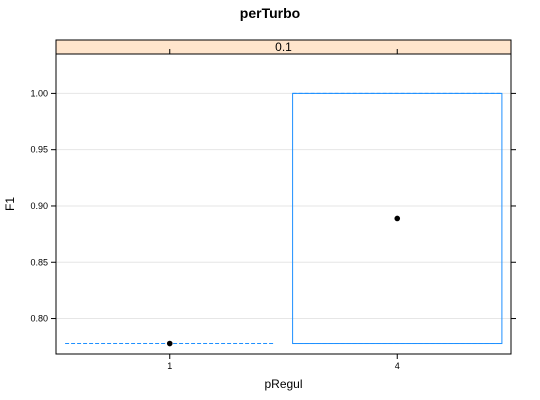 The height and width of the screenshot is (400, 540). Describe the element at coordinates (39, 319) in the screenshot. I see `y-tick-label: 0.80` at that location.